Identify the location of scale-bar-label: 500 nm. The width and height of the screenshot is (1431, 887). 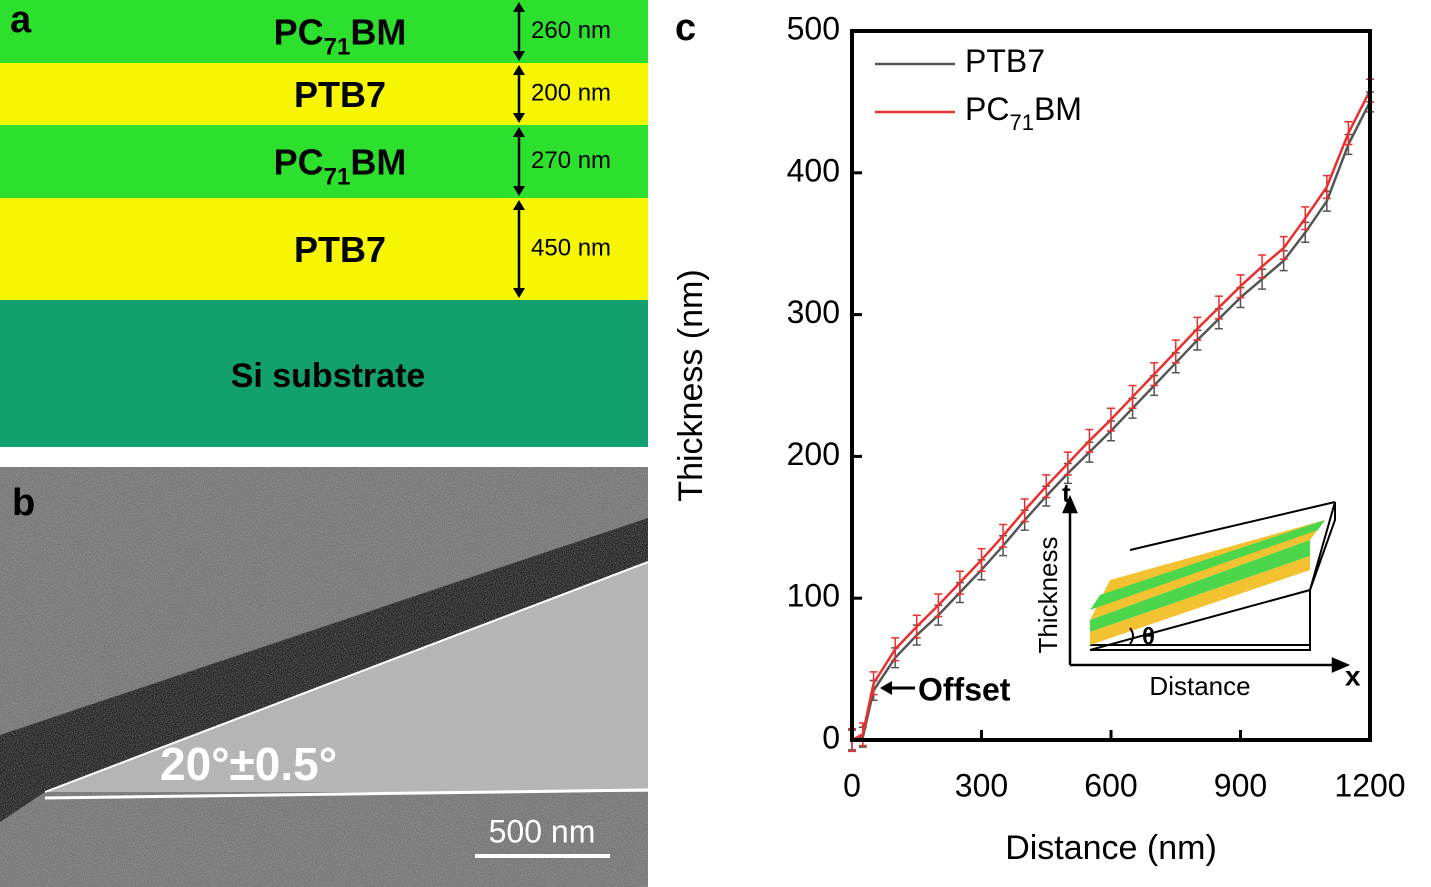
(542, 831).